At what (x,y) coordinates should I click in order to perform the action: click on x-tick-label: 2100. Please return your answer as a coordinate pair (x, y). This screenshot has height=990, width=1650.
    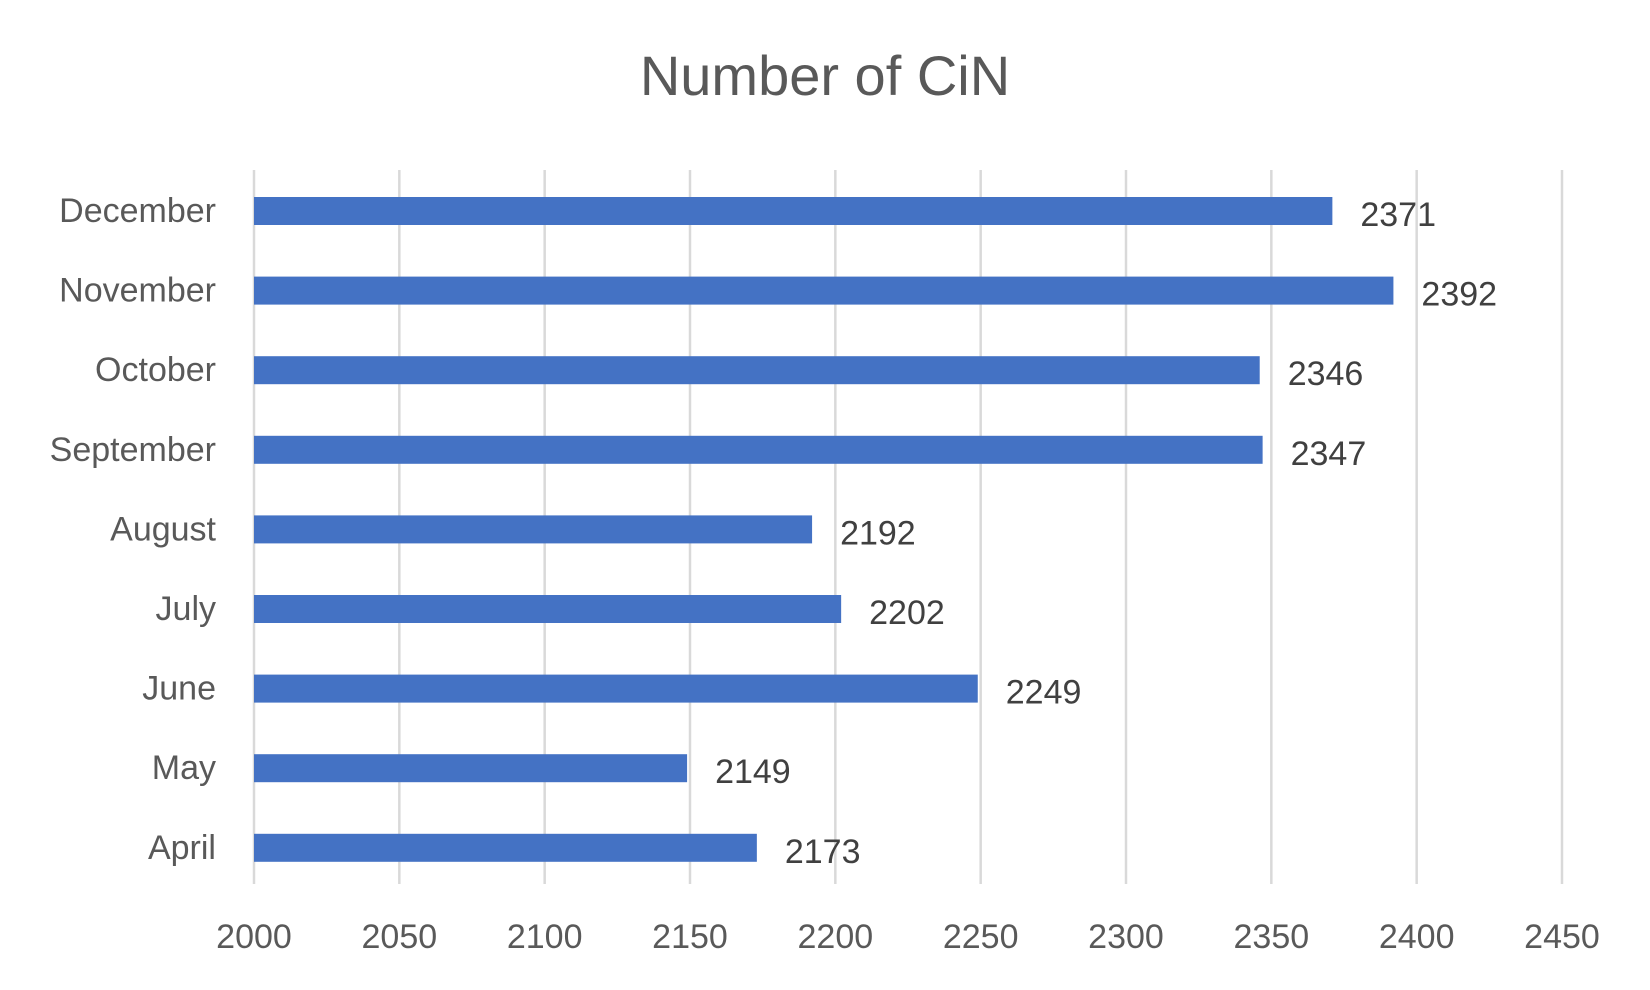
    Looking at the image, I should click on (545, 937).